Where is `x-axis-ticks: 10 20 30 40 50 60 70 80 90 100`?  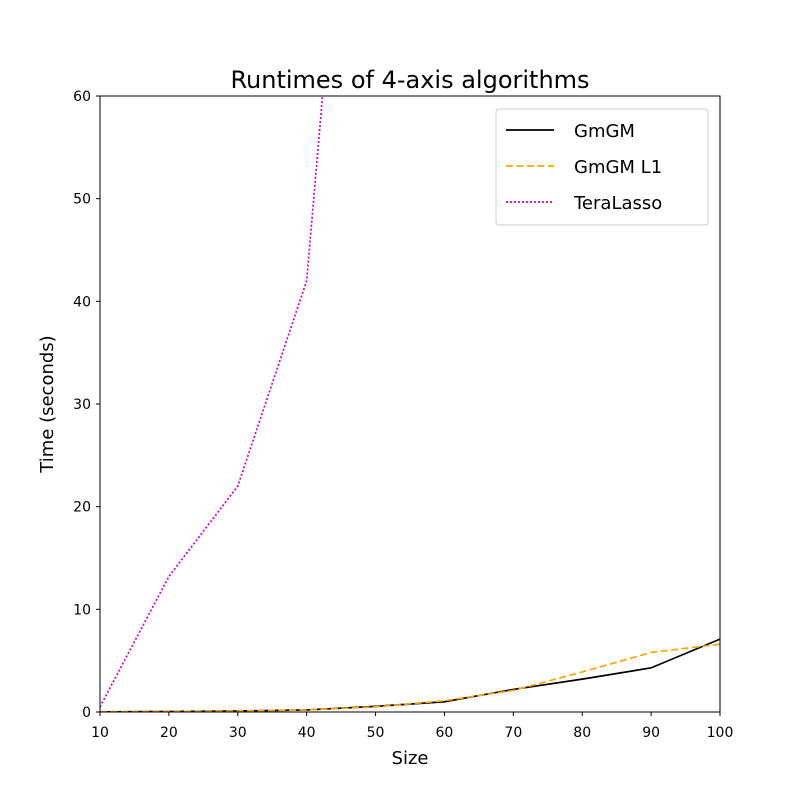
x-axis-ticks: 10 20 30 40 50 60 70 80 90 100 is located at coordinates (412, 726).